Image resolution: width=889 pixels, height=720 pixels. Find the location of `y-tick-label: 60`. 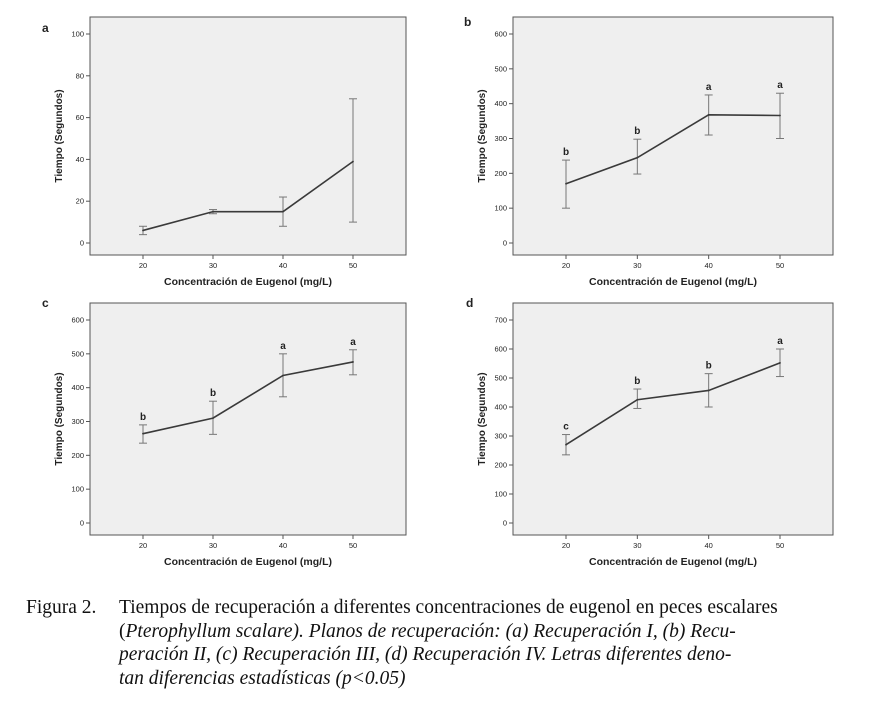

y-tick-label: 60 is located at coordinates (80, 117).